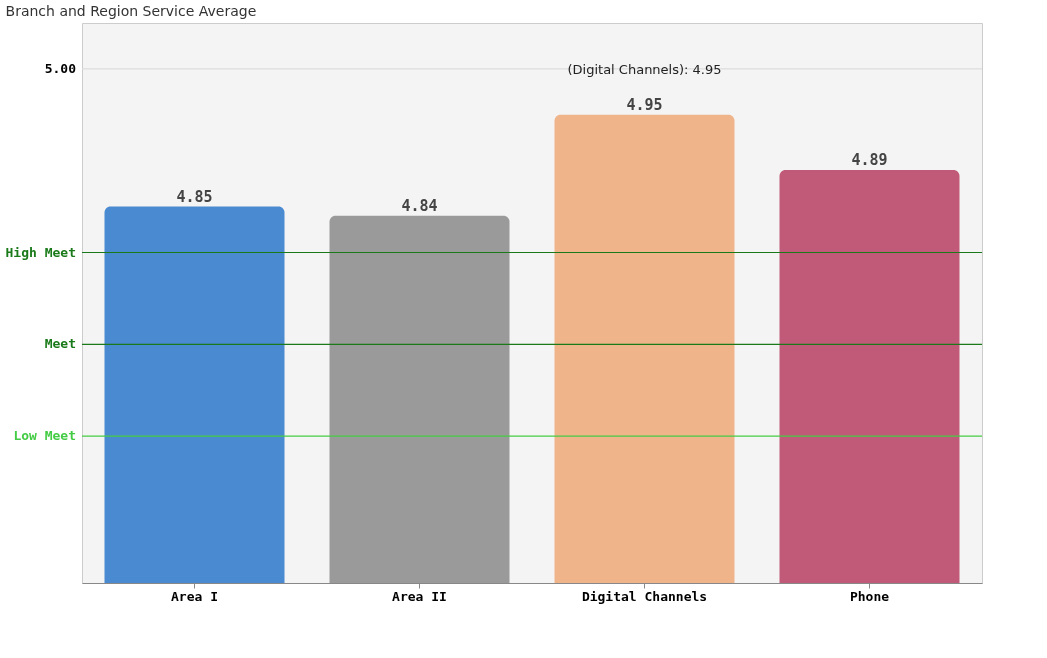 The width and height of the screenshot is (1047, 658). Describe the element at coordinates (644, 596) in the screenshot. I see `x-tick-label: Digital Channels` at that location.